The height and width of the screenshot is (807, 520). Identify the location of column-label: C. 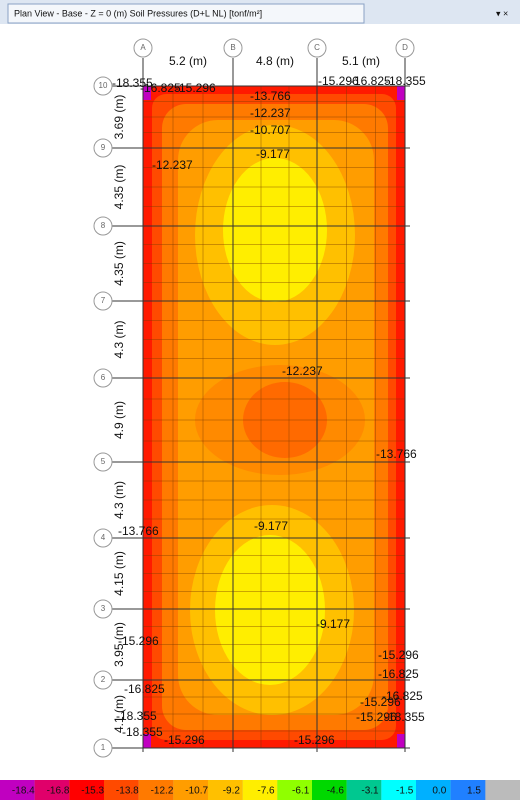
(317, 47).